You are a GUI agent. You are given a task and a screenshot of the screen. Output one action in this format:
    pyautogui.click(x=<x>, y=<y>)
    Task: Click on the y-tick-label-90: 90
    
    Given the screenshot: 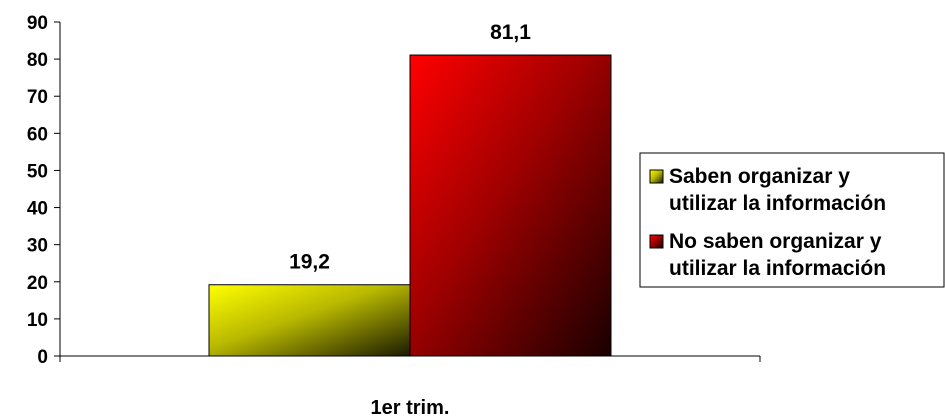 What is the action you would take?
    pyautogui.click(x=37, y=23)
    